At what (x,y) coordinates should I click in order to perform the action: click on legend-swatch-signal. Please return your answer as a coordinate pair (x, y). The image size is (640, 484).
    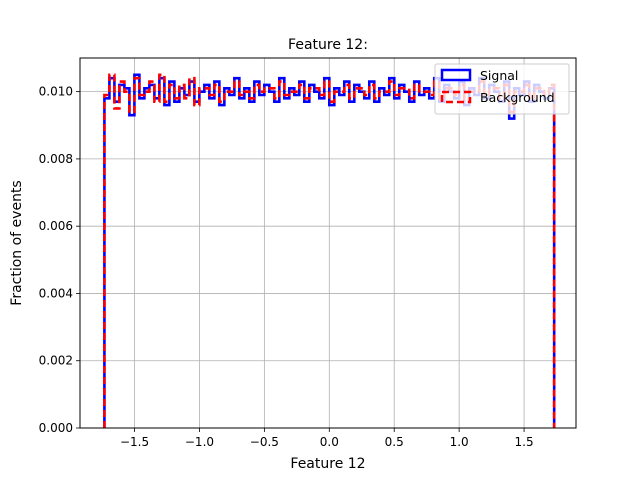
    Looking at the image, I should click on (456, 75).